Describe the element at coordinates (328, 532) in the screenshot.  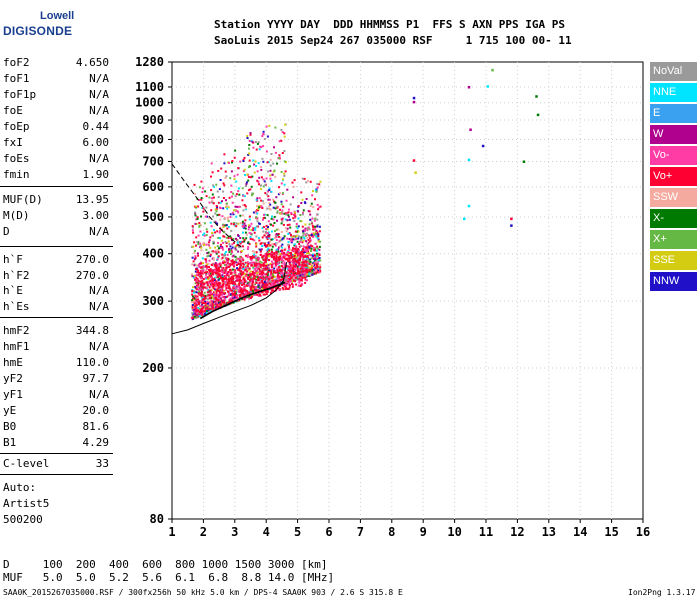
I see `x-tick-label: 6` at that location.